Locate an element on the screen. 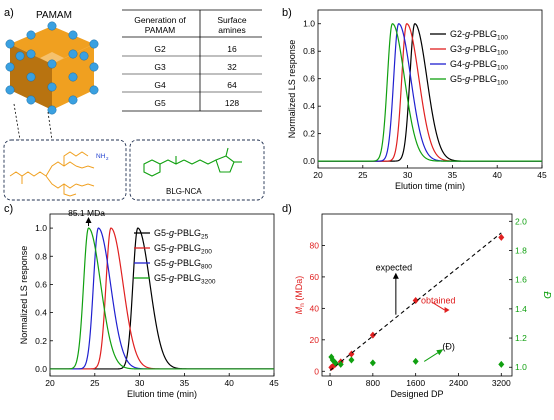  annotation-expected: expected is located at coordinates (394, 268).